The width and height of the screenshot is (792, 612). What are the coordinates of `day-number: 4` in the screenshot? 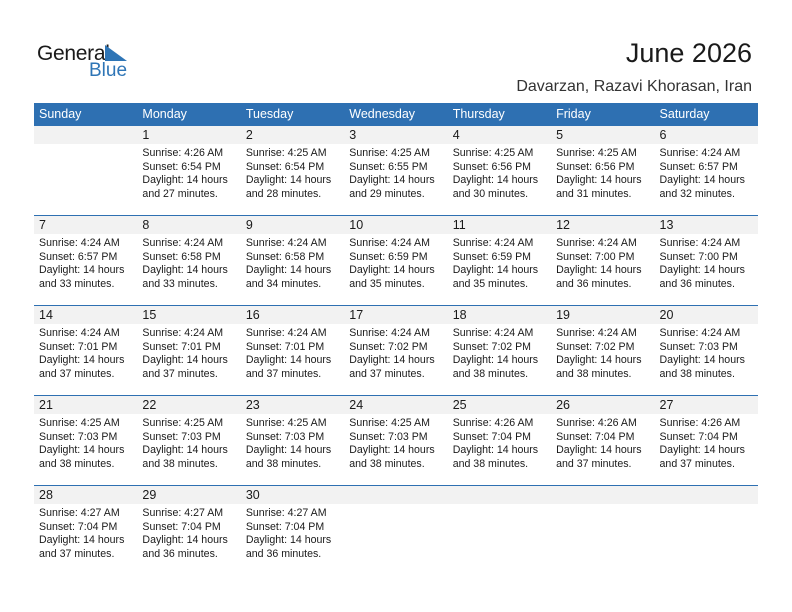 It's located at (456, 135).